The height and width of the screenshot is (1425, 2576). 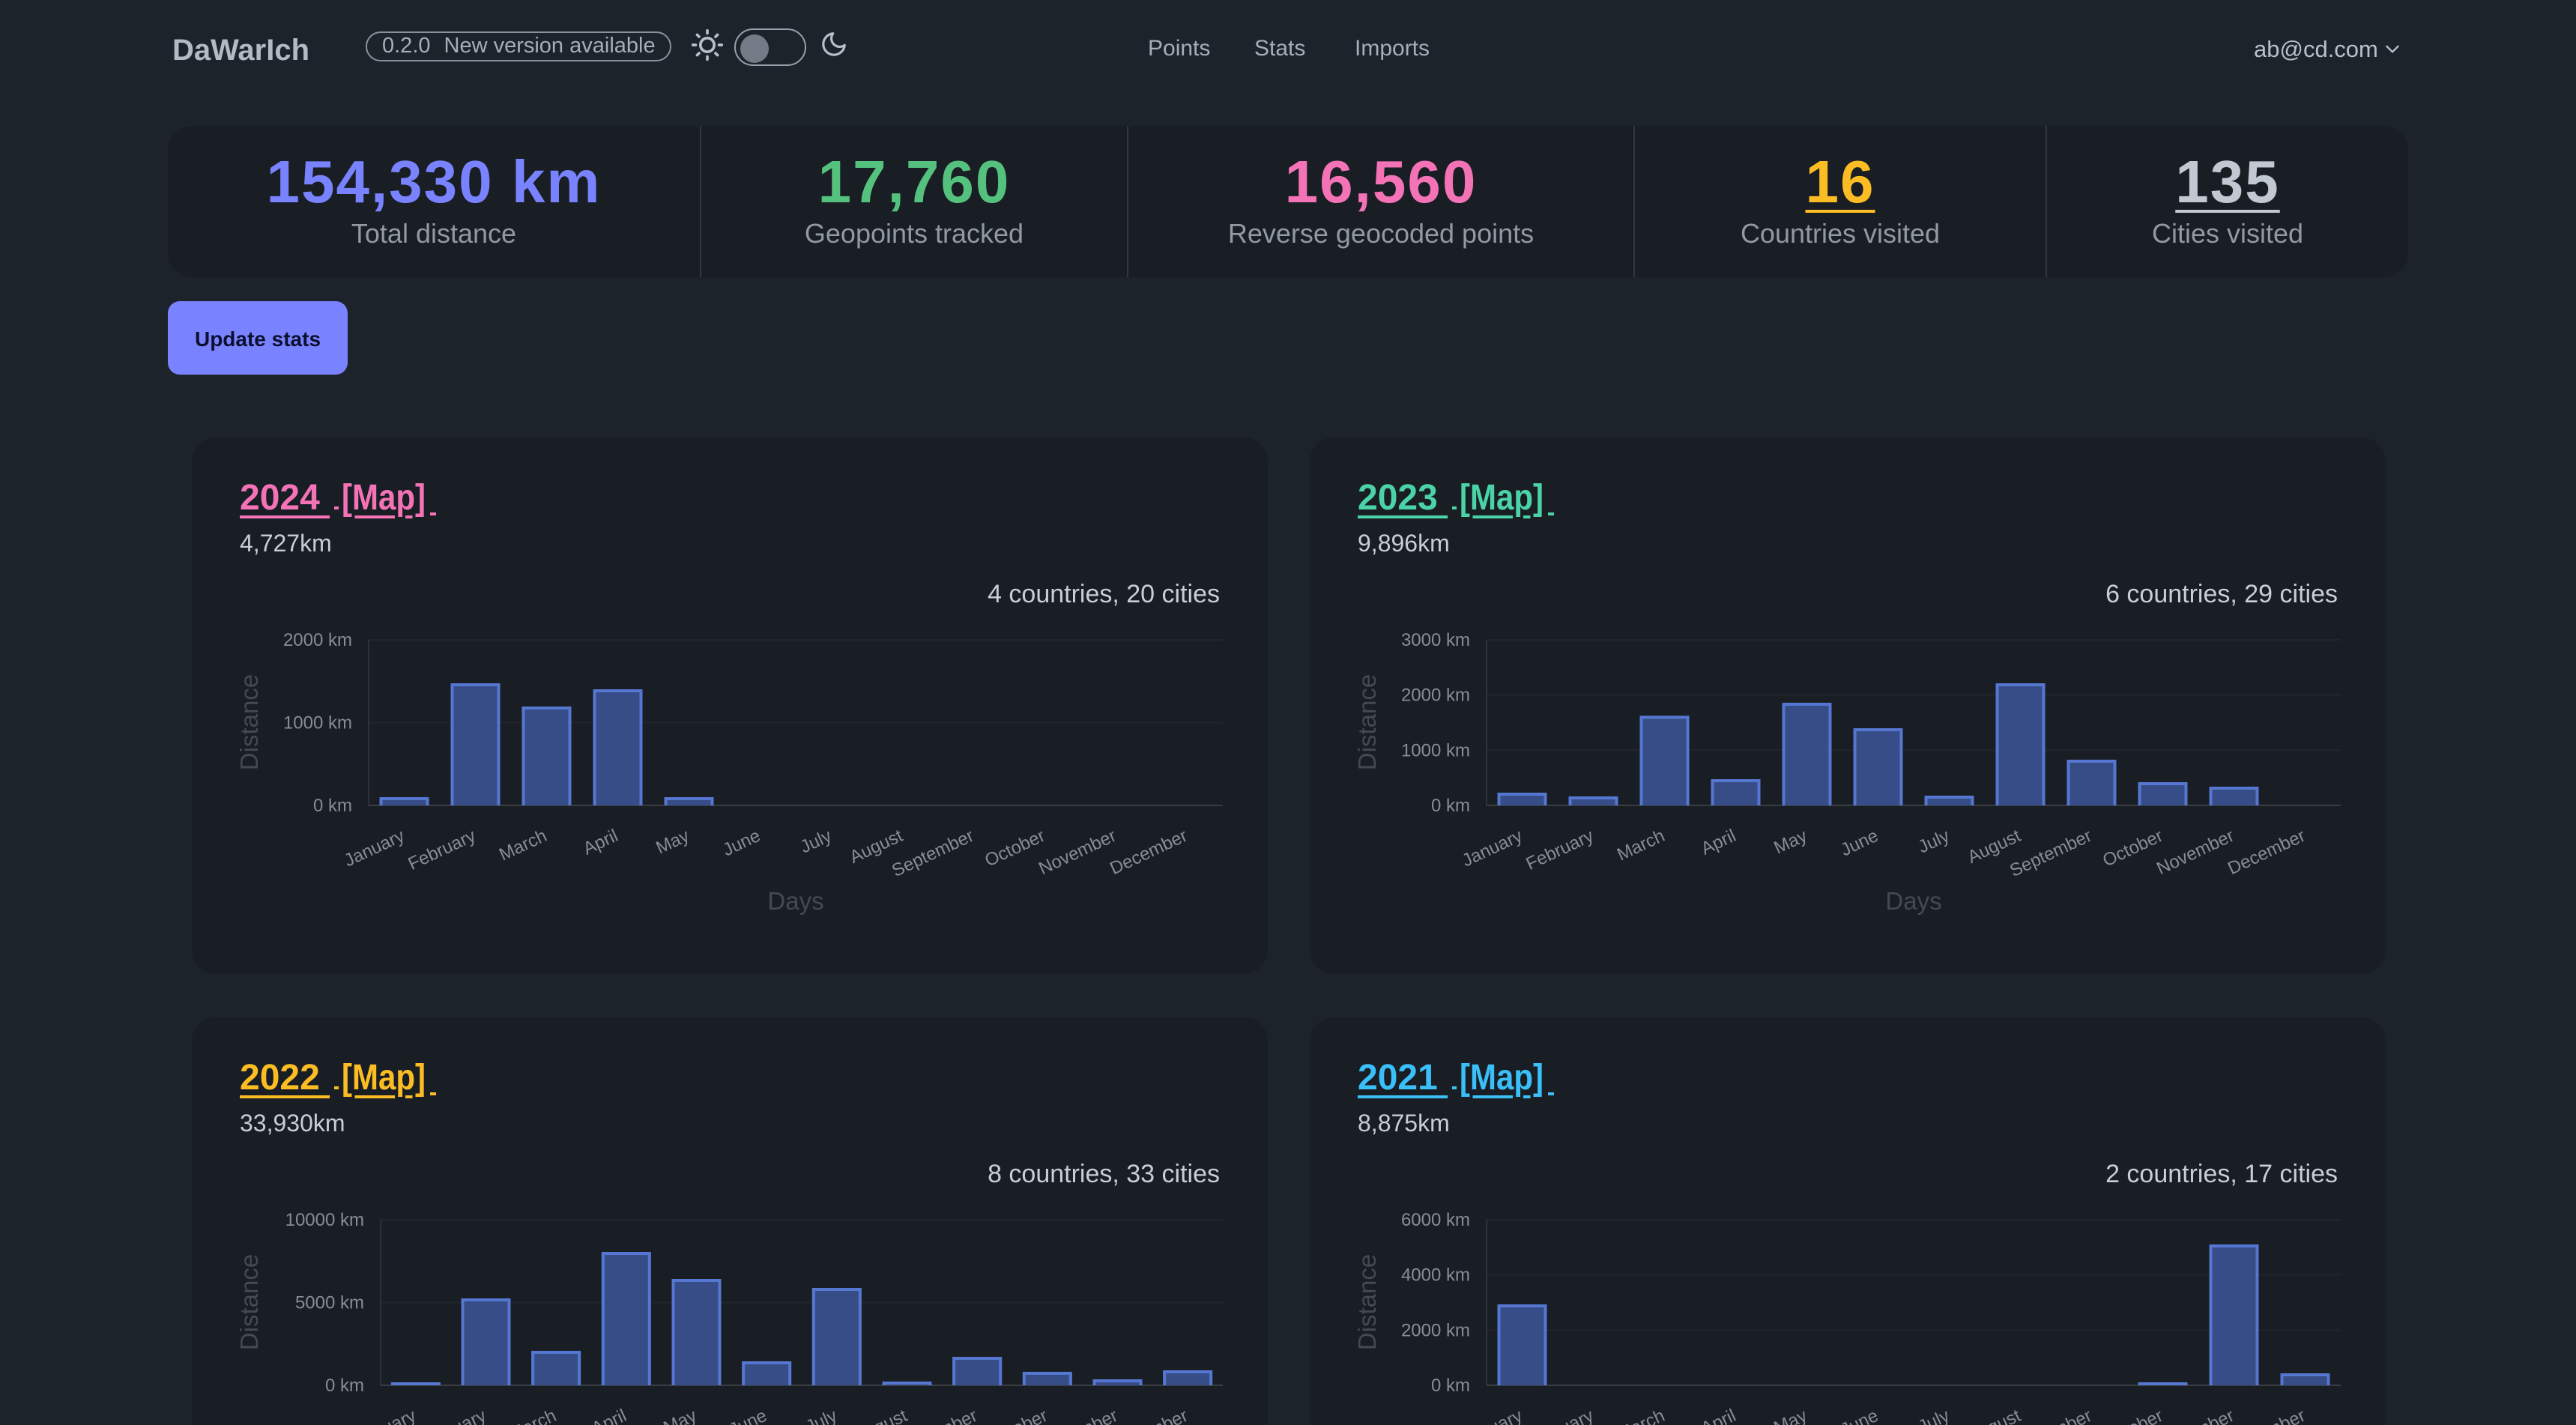 I want to click on svg-text: 10000 km, so click(x=324, y=1220).